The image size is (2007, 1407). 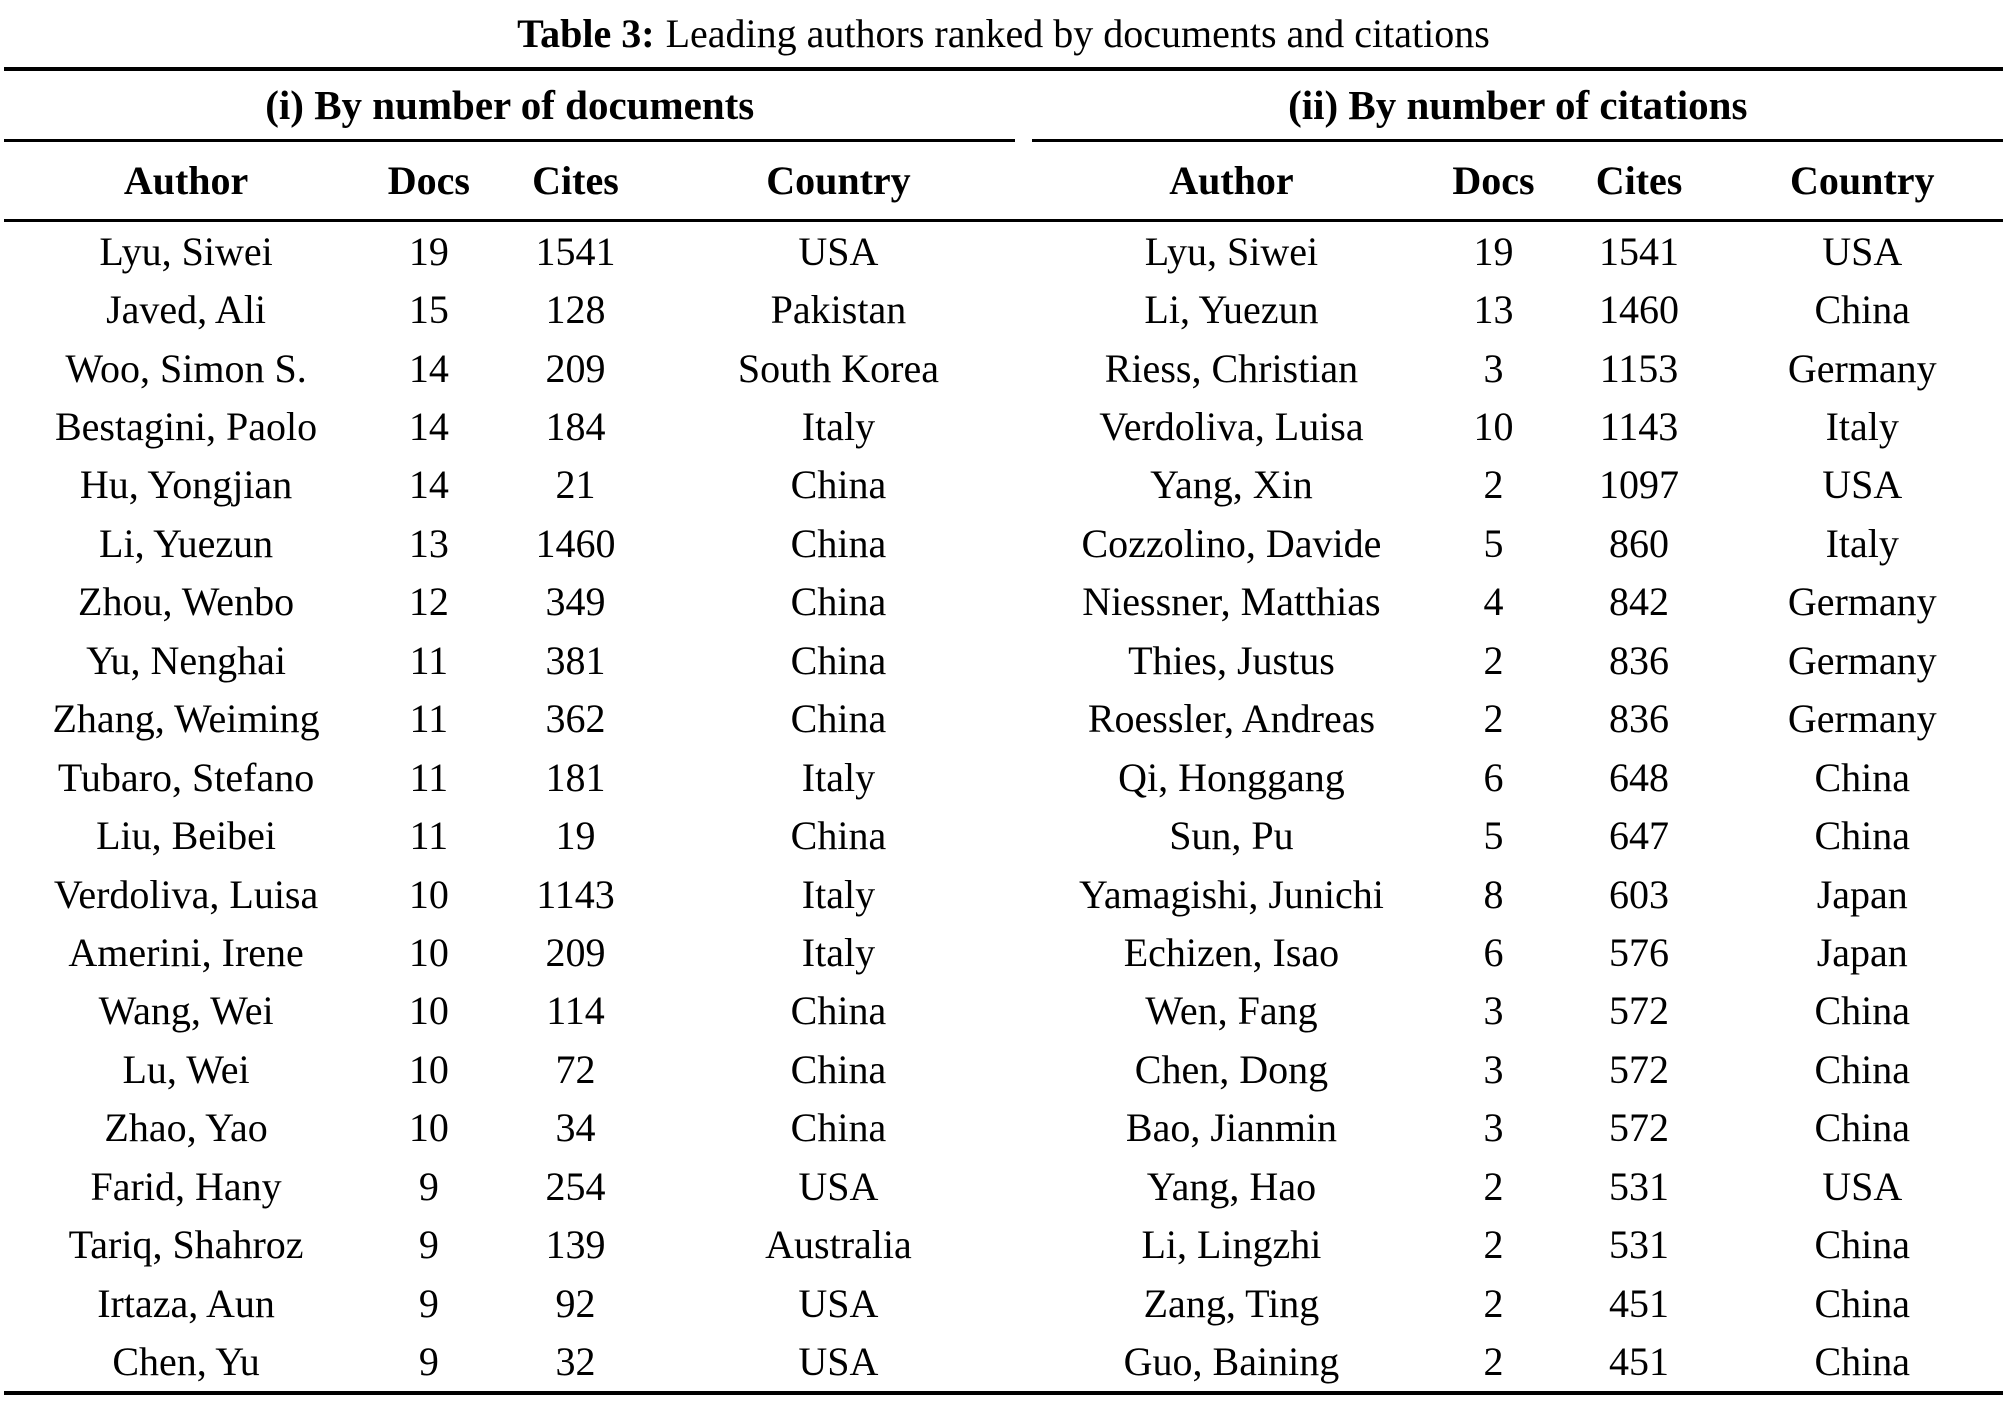 What do you see at coordinates (575, 310) in the screenshot?
I see `cites-cell: 128` at bounding box center [575, 310].